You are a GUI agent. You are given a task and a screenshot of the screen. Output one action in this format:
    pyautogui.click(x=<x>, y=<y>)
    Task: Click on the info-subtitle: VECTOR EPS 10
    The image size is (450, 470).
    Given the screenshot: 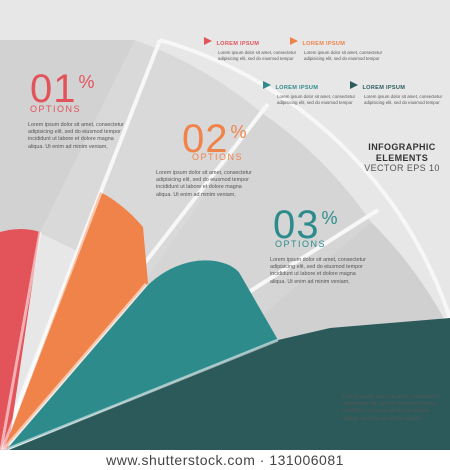 What is the action you would take?
    pyautogui.click(x=402, y=168)
    